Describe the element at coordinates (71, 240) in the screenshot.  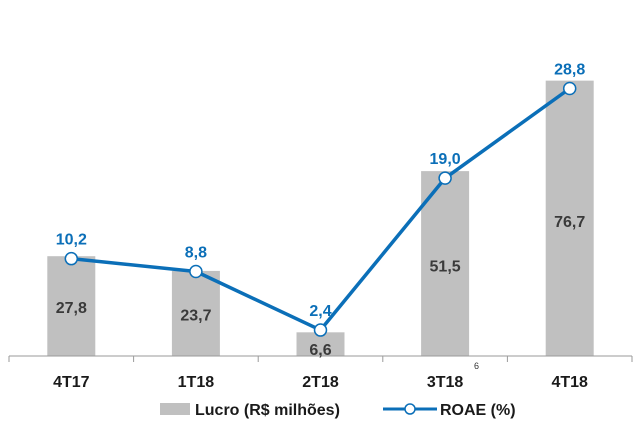
I see `roae-value-label: 10,2` at that location.